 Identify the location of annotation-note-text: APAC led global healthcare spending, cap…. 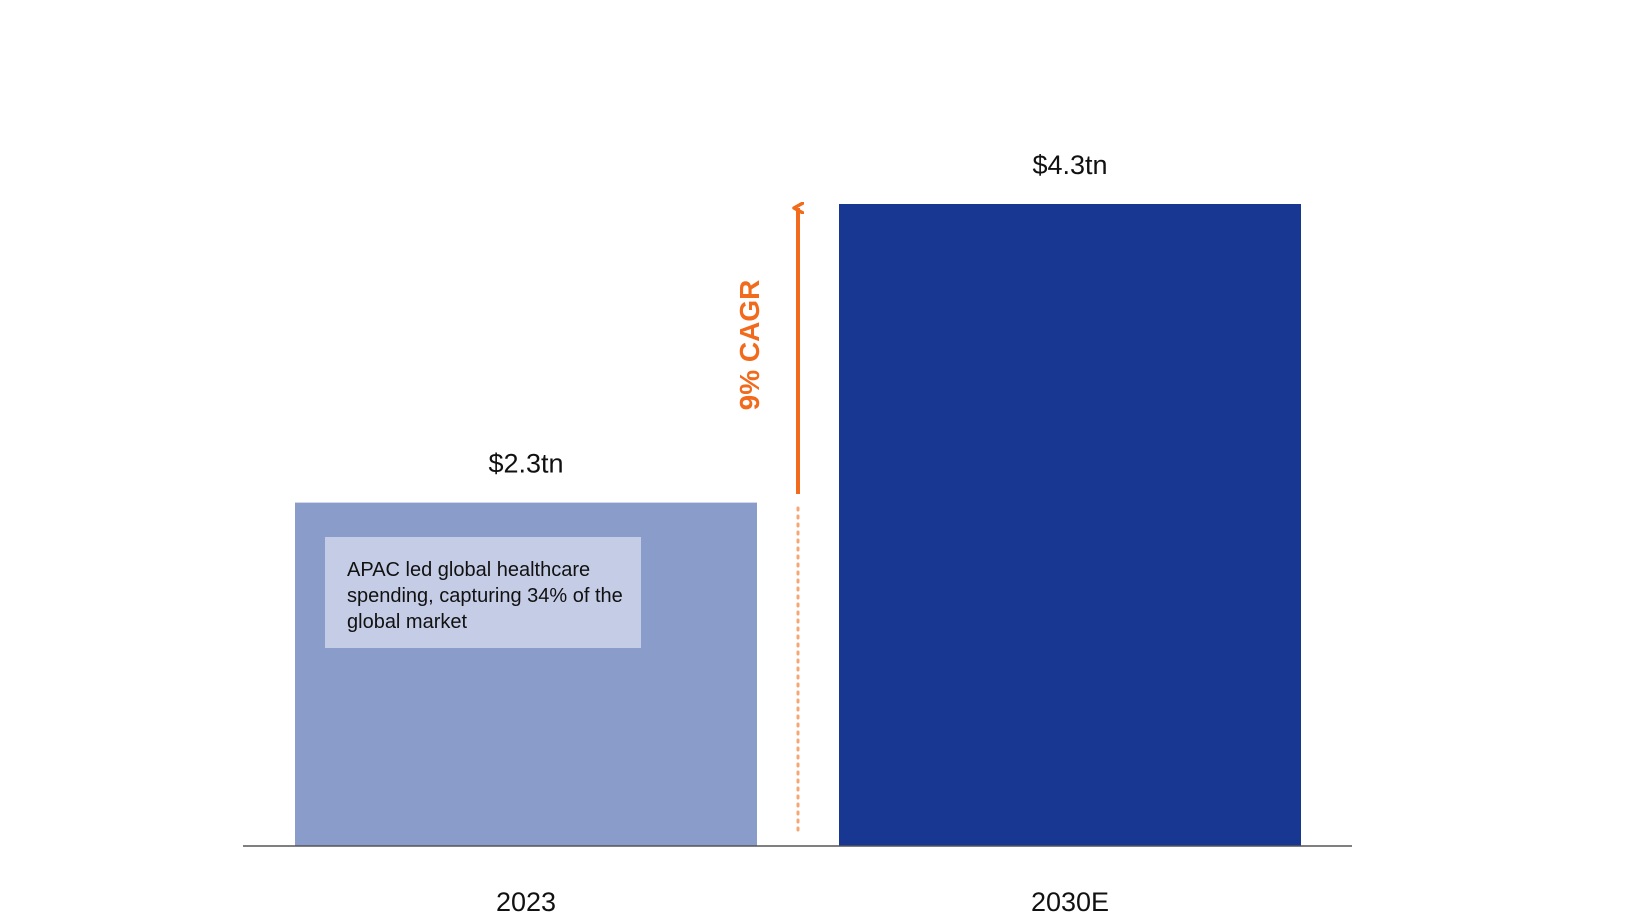
(485, 596).